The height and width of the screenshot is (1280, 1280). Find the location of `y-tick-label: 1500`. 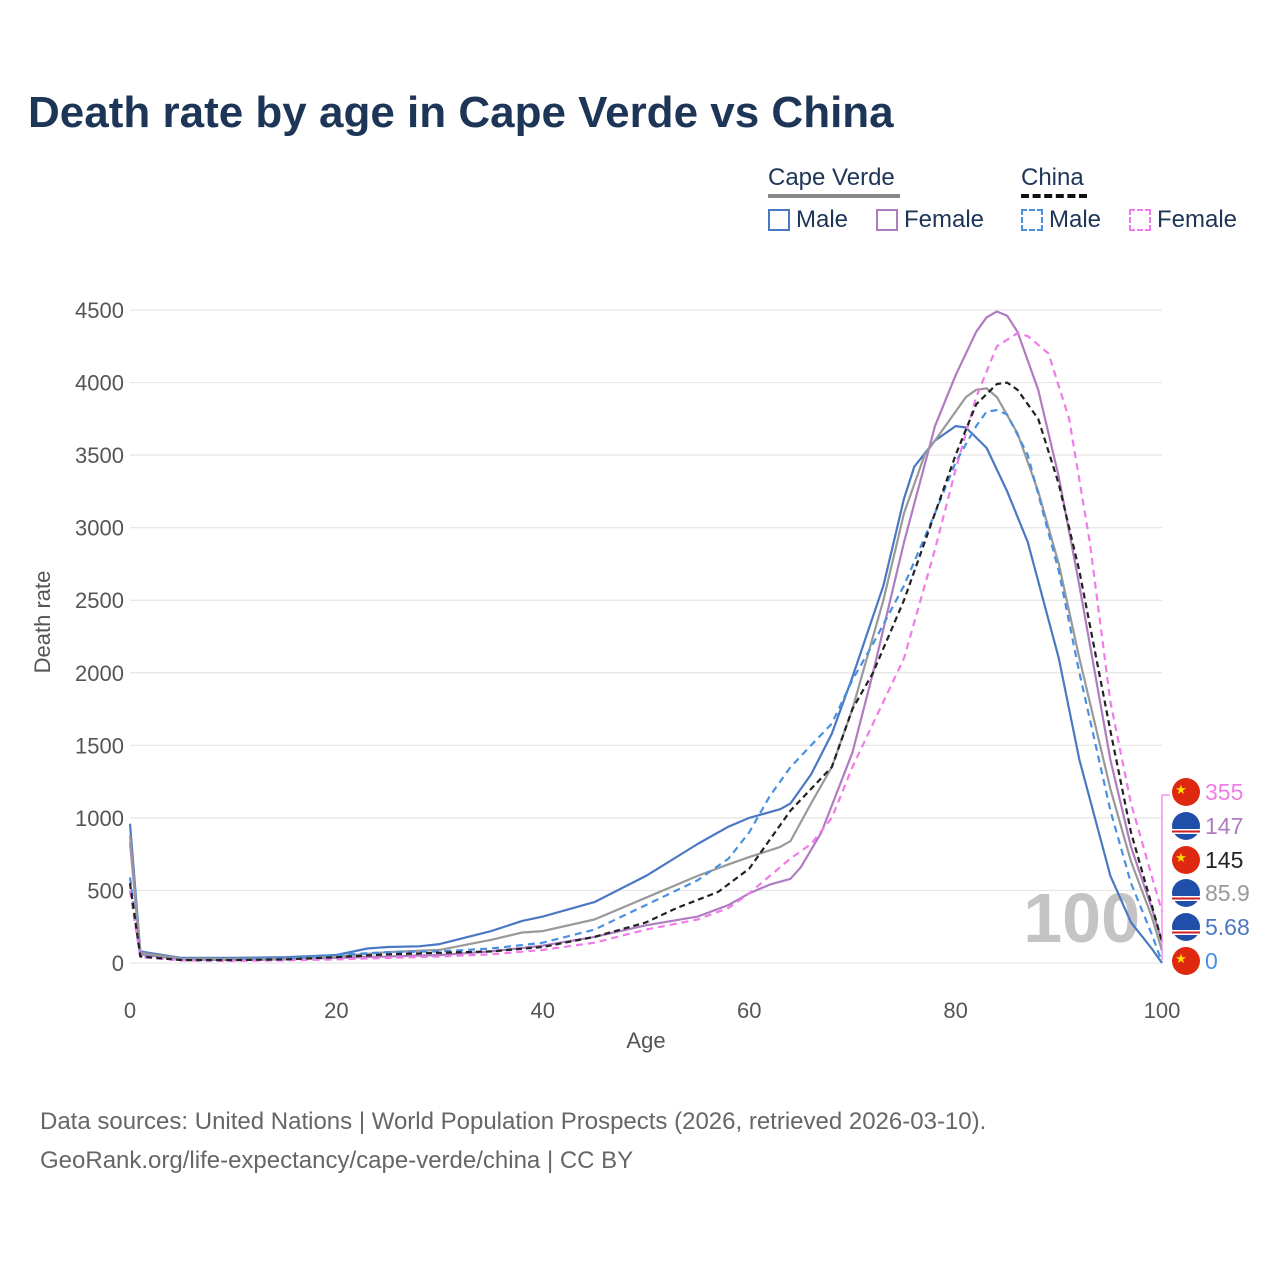

y-tick-label: 1500 is located at coordinates (99, 745).